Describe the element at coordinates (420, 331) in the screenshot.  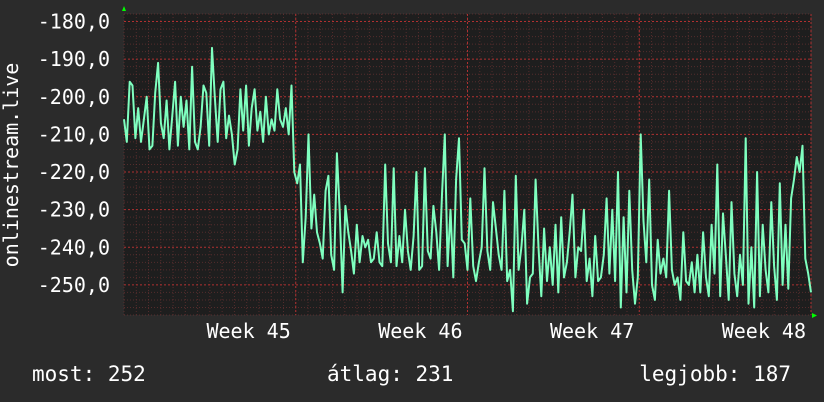
I see `x-tick-label: Week 46` at that location.